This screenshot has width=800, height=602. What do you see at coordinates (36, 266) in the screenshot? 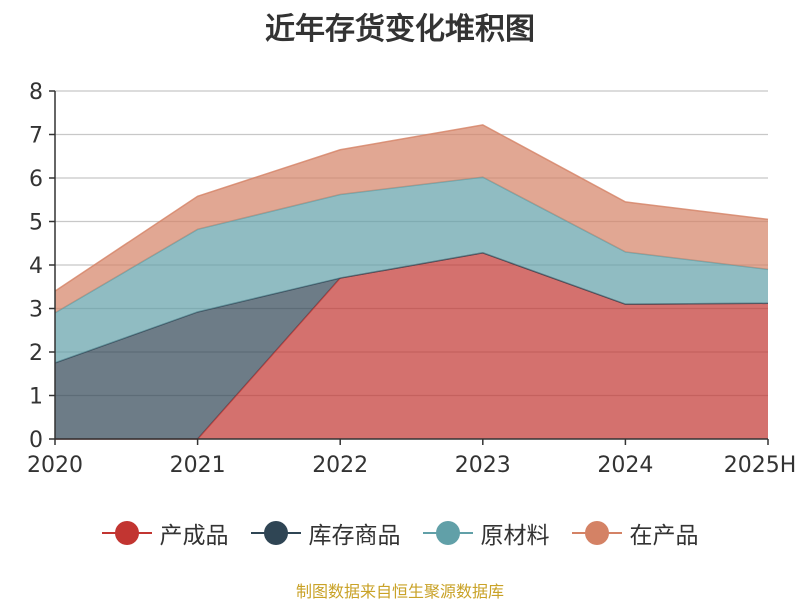
I see `y-tick-label: 4` at bounding box center [36, 266].